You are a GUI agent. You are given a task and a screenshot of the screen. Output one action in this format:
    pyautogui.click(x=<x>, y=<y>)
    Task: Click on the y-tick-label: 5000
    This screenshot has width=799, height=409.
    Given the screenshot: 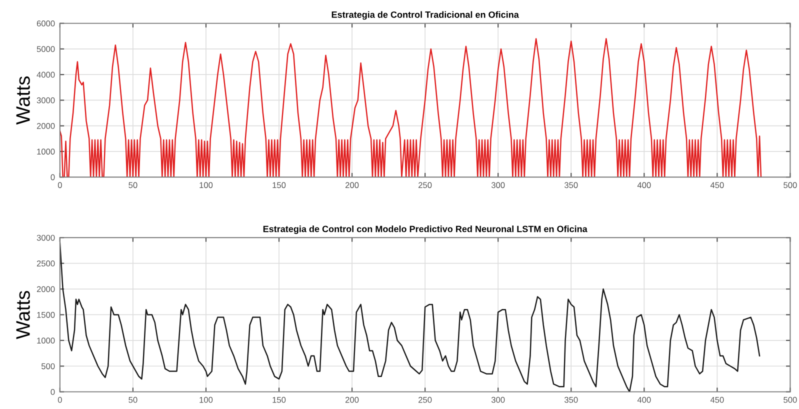 What is the action you would take?
    pyautogui.click(x=45, y=49)
    